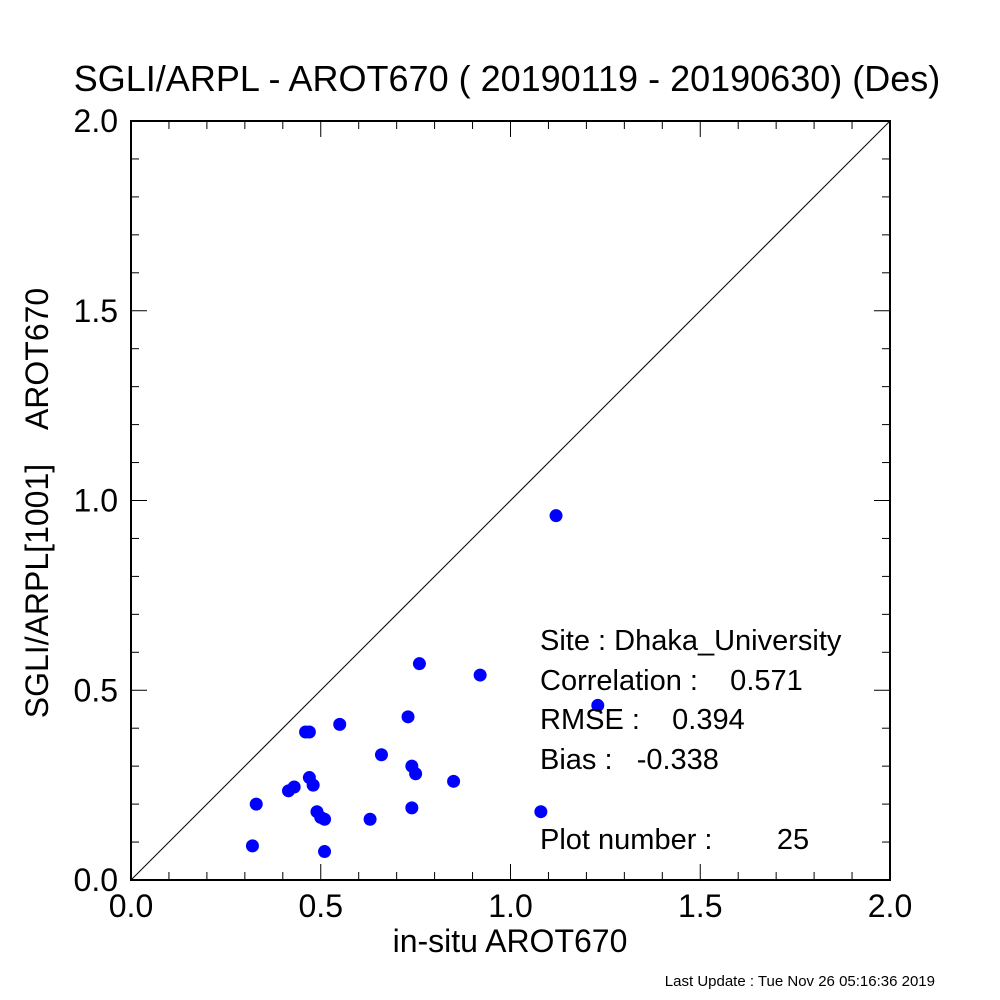 Image resolution: width=1000 pixels, height=1000 pixels. I want to click on last-update-footer: Last Update : Tue Nov 26 05:16:36 2019, so click(800, 981).